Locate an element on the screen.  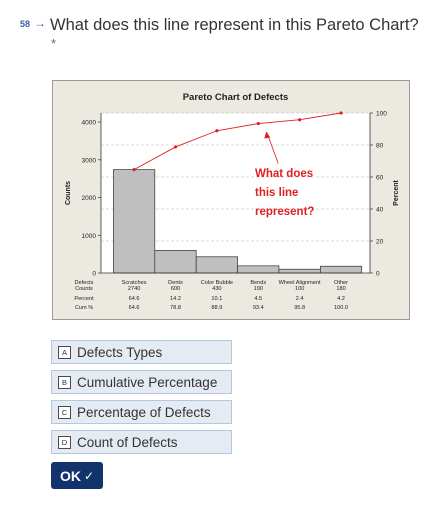
left-tick-label: 1000 is located at coordinates (89, 236).